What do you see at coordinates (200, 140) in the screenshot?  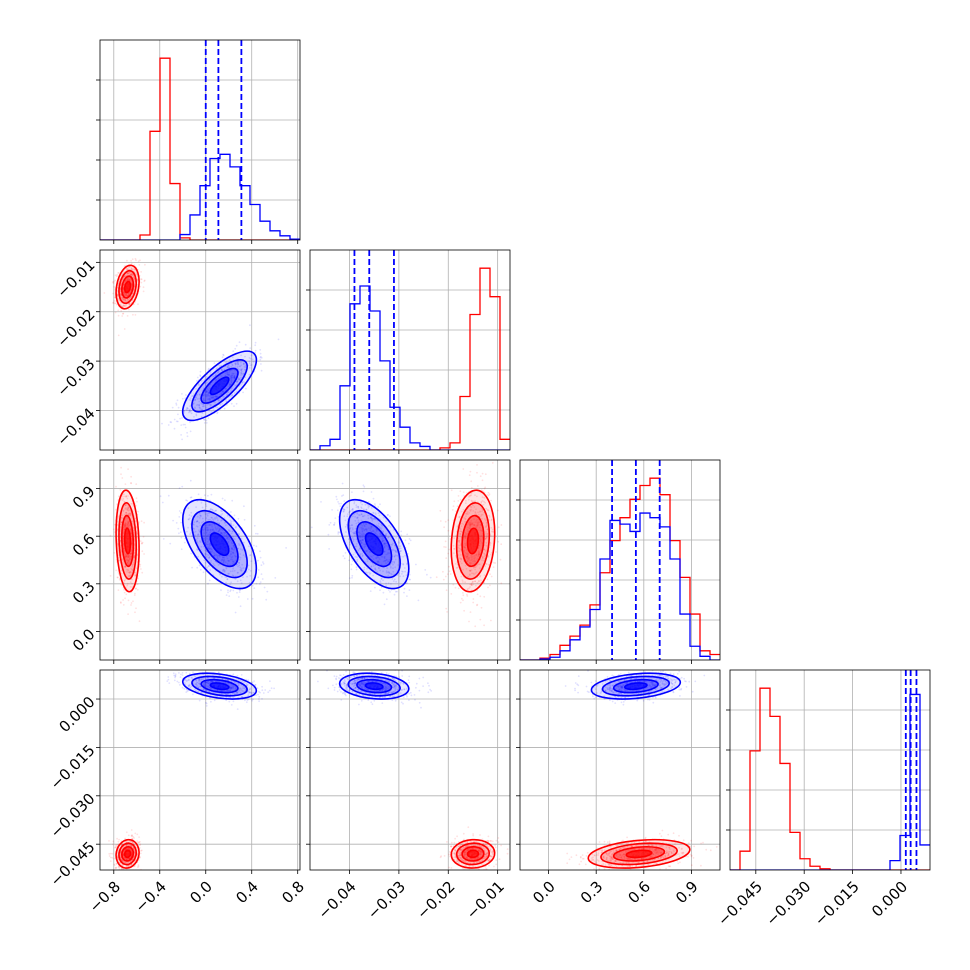 I see `panel-frame` at bounding box center [200, 140].